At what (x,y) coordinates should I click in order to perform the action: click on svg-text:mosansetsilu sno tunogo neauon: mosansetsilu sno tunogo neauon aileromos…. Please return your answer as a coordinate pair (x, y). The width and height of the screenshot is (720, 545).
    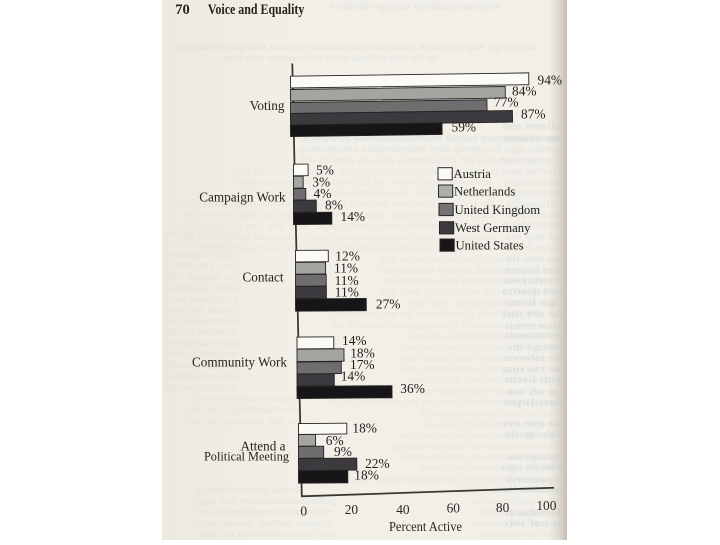
    Looking at the image, I should click on (358, 47).